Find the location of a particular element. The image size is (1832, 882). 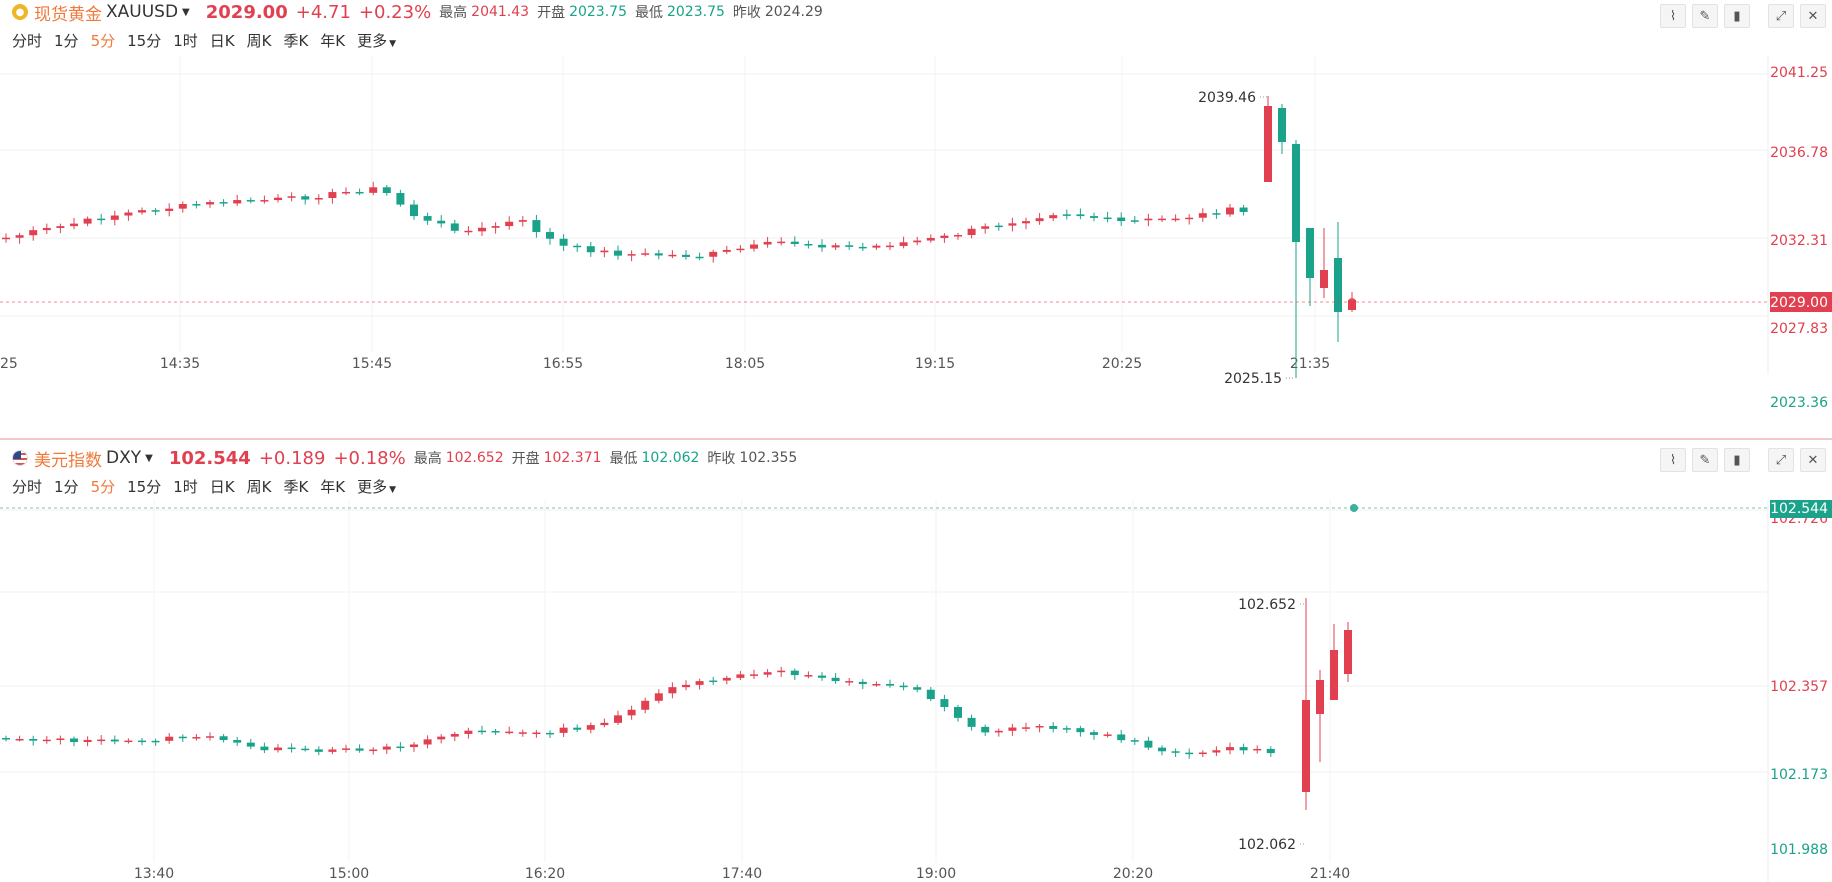

chart-toolbar: ⌇ ✎ ▮ ⤢ ✕ is located at coordinates (1746, 460).